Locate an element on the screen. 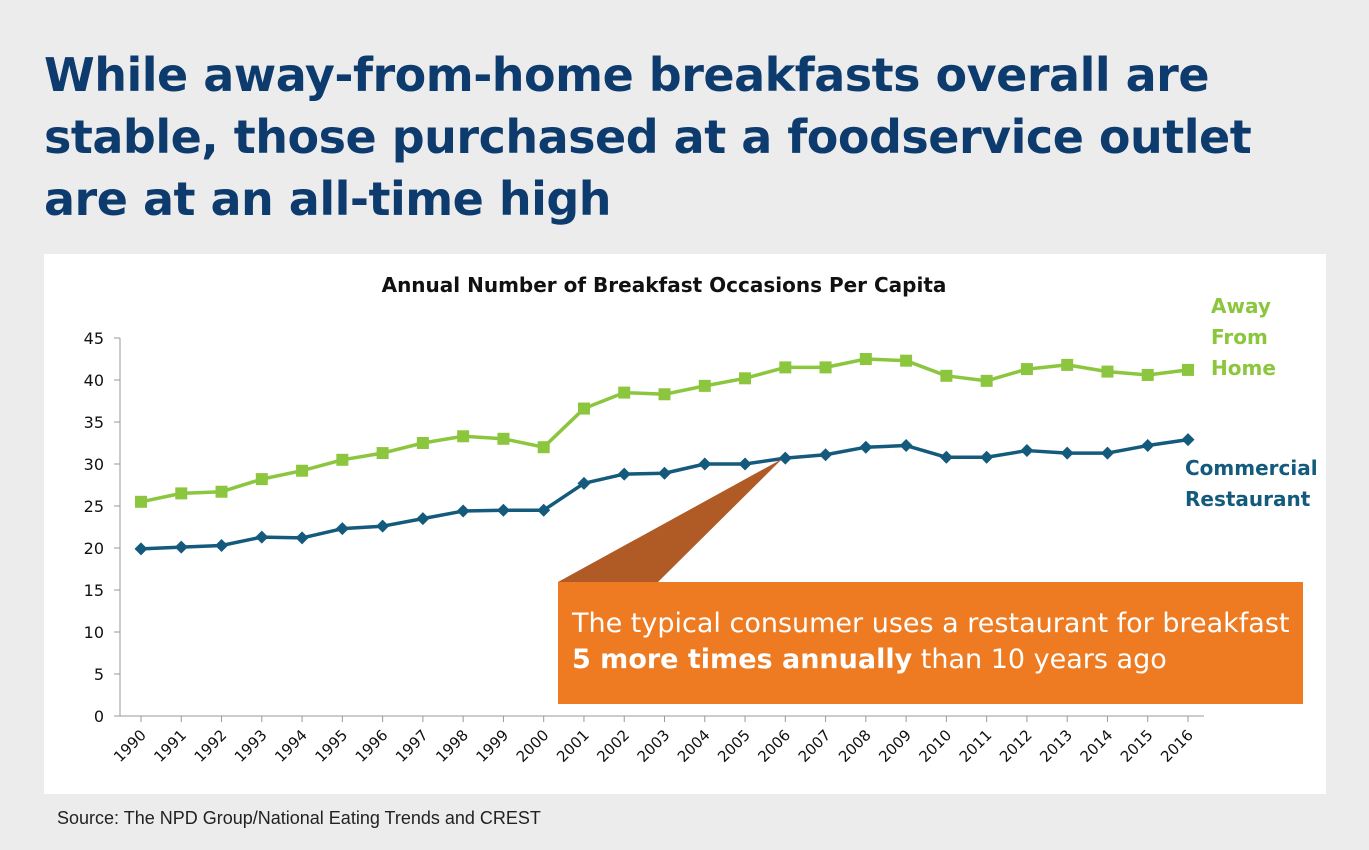  x-tick-label: 2008 is located at coordinates (855, 746).